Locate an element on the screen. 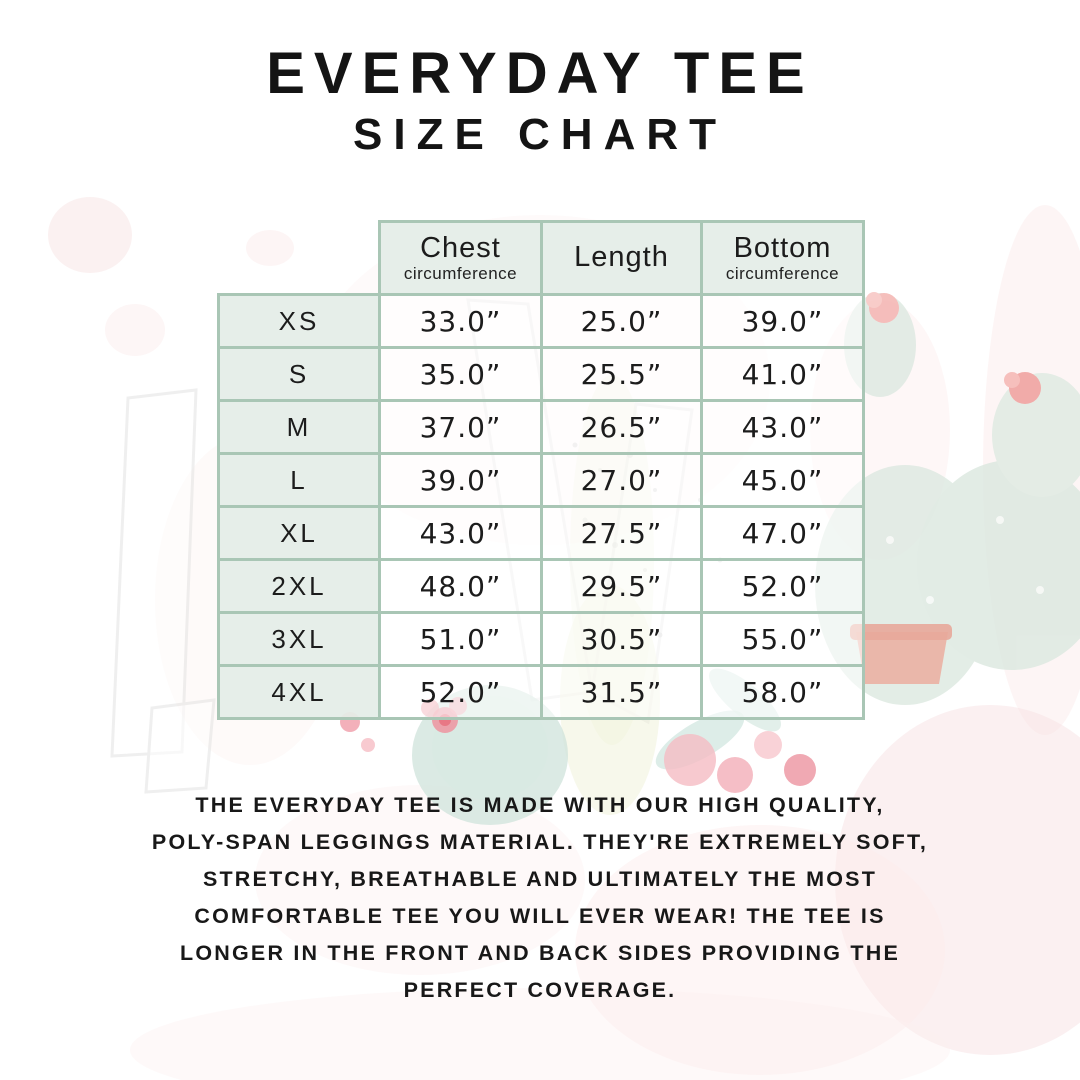 This screenshot has height=1080, width=1080. table-row-xl: XL 43.0” 27.5” 47.0” is located at coordinates (541, 533).